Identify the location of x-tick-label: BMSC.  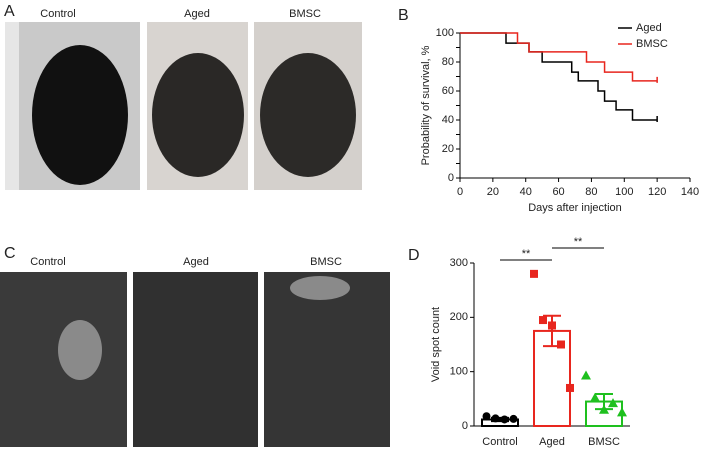
(604, 442).